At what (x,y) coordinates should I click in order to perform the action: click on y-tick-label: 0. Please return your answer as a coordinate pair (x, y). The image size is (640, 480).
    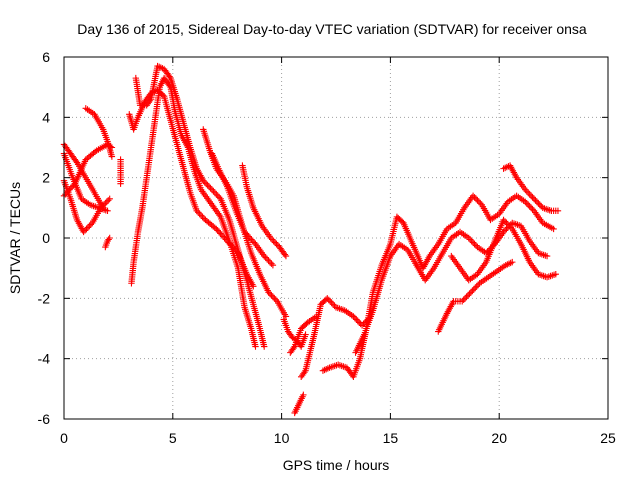
    Looking at the image, I should click on (46, 238).